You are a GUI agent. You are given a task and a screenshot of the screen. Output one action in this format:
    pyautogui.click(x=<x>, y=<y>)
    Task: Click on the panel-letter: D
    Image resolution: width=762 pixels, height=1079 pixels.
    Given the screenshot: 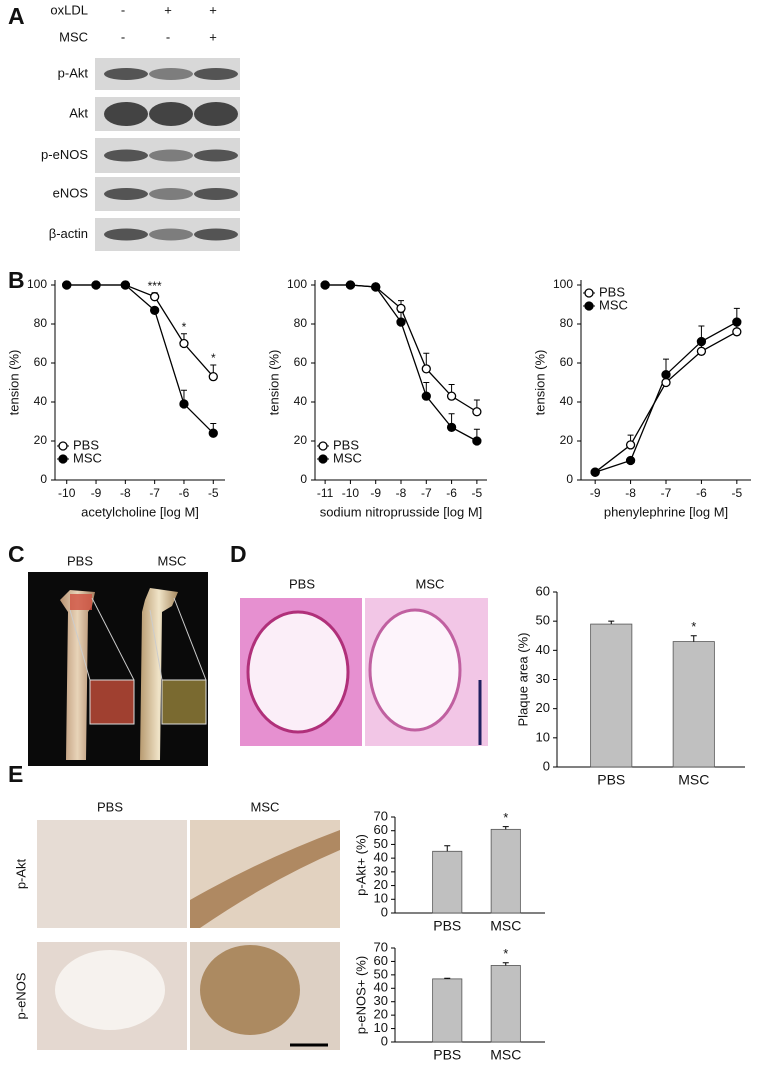 What is the action you would take?
    pyautogui.click(x=238, y=554)
    